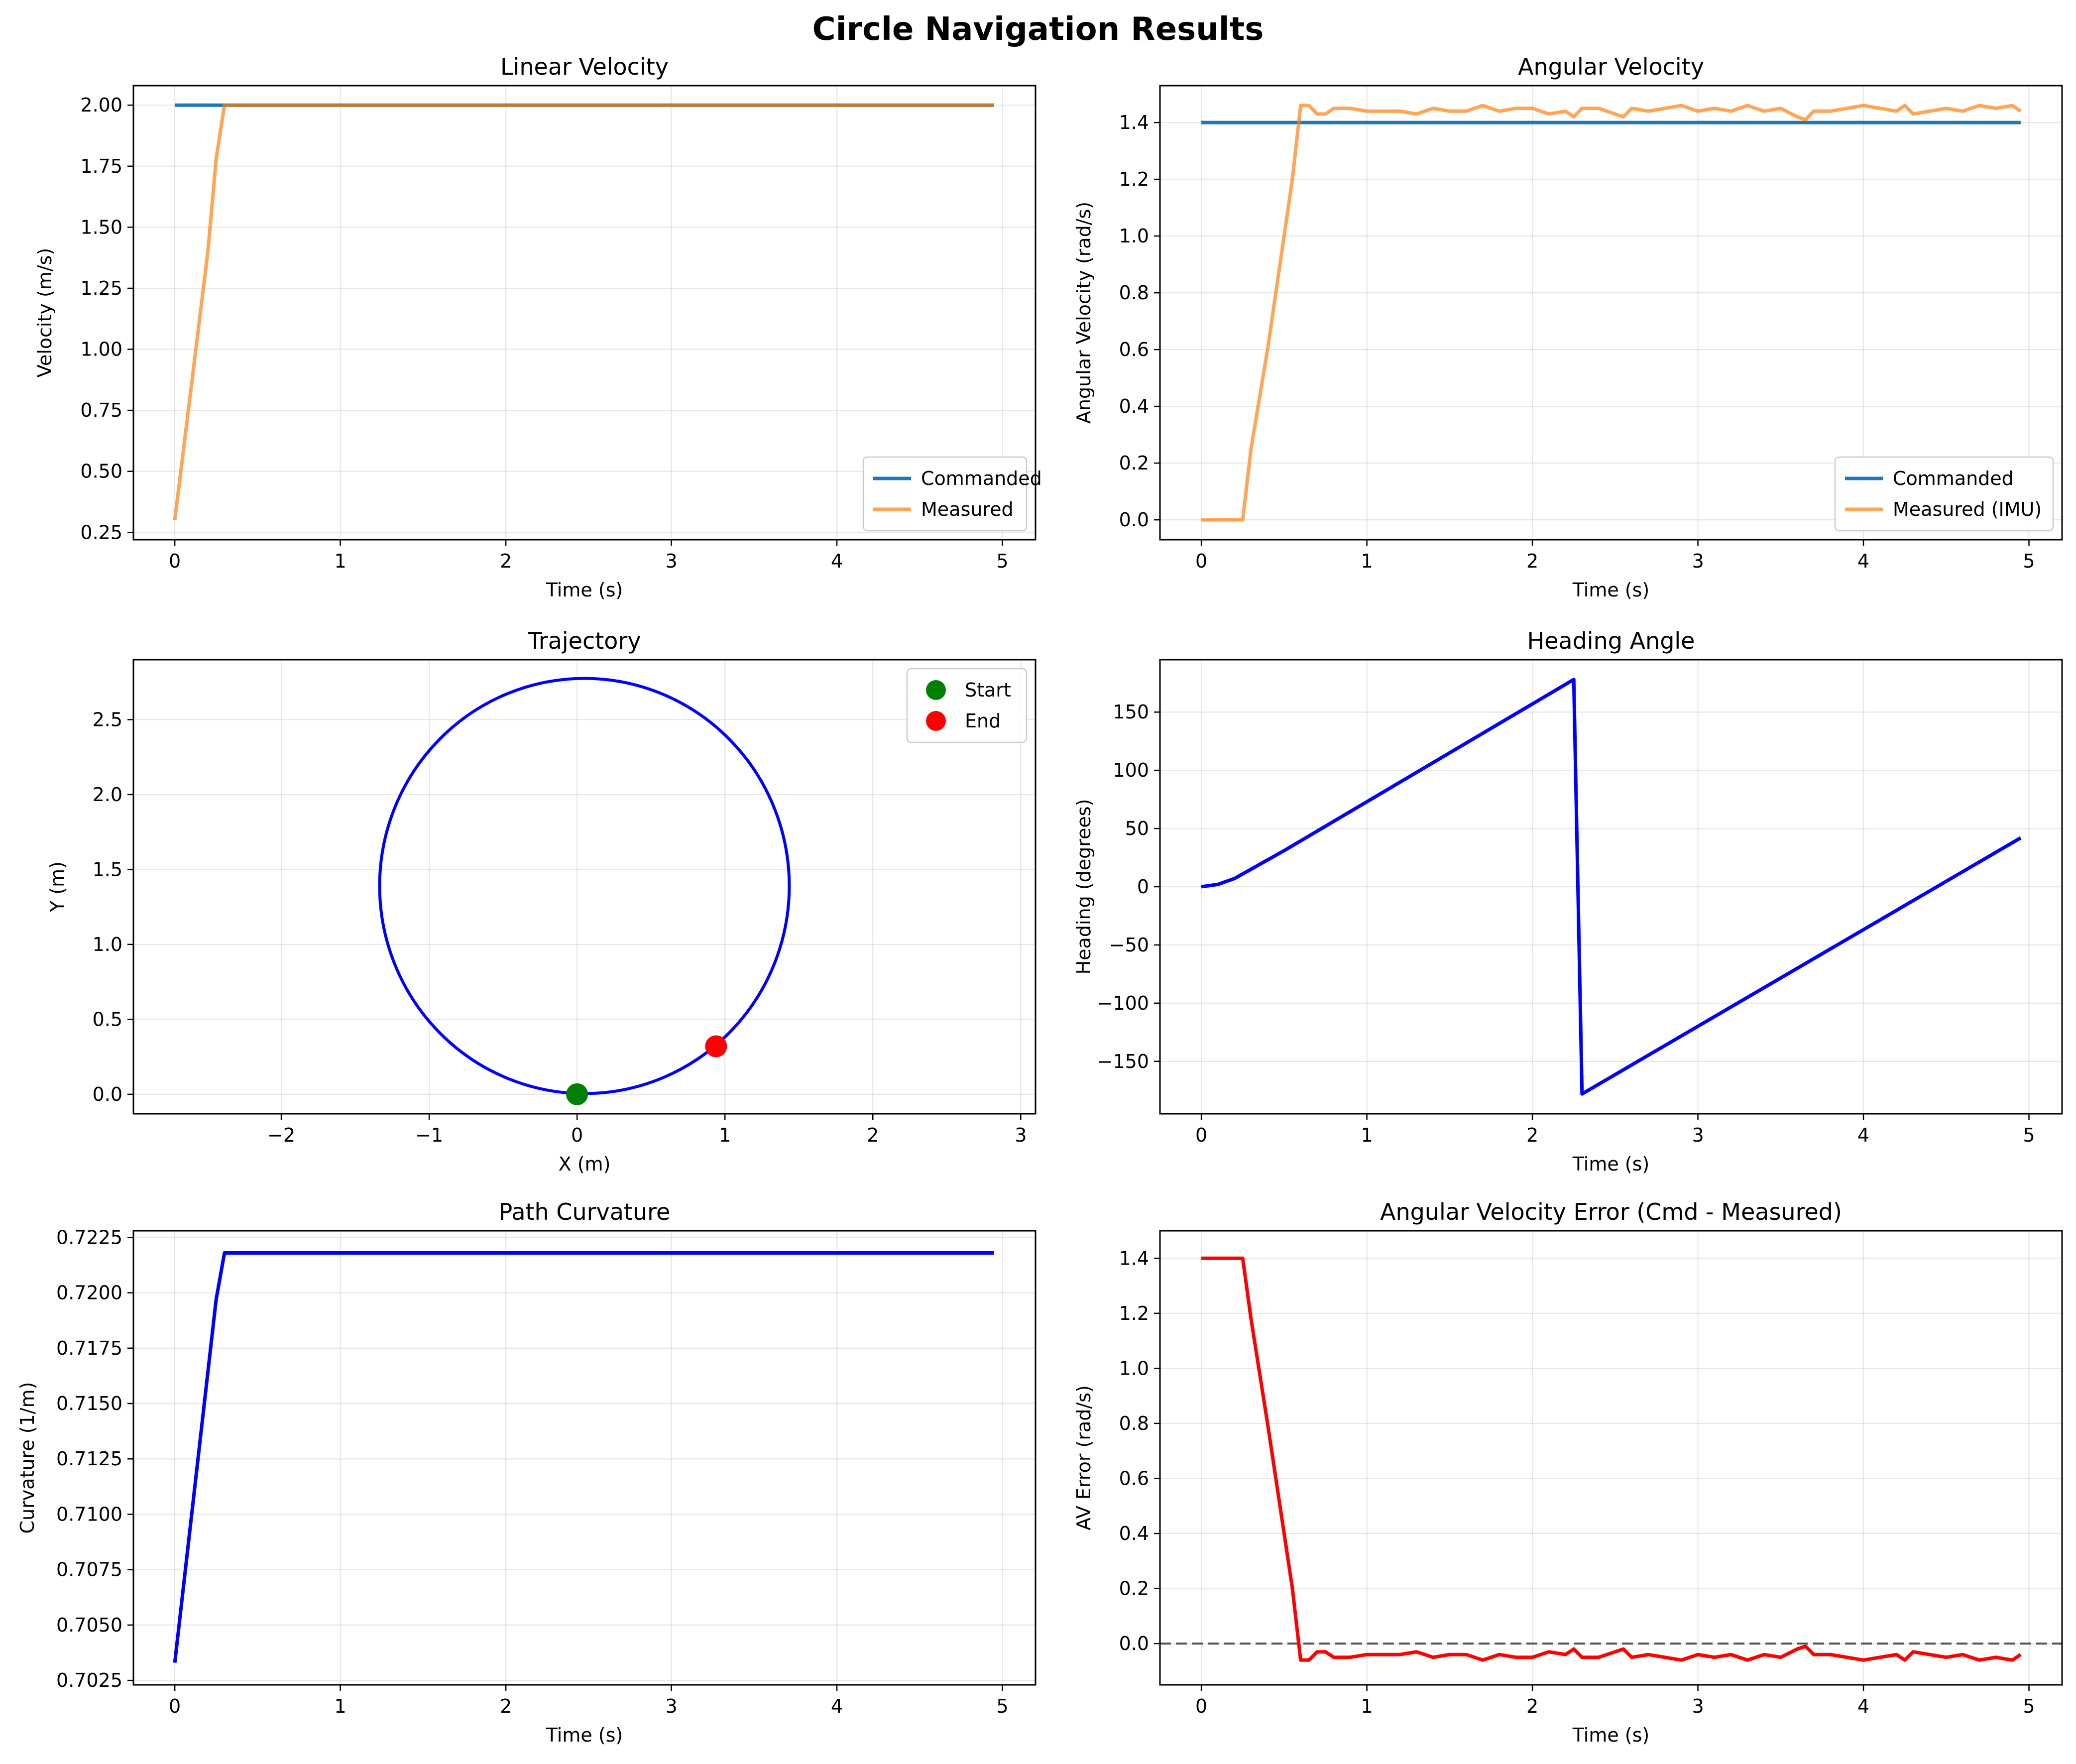 This screenshot has width=2076, height=1764. Describe the element at coordinates (1967, 509) in the screenshot. I see `chart2-legend-label-1: Measured (IMU)` at that location.